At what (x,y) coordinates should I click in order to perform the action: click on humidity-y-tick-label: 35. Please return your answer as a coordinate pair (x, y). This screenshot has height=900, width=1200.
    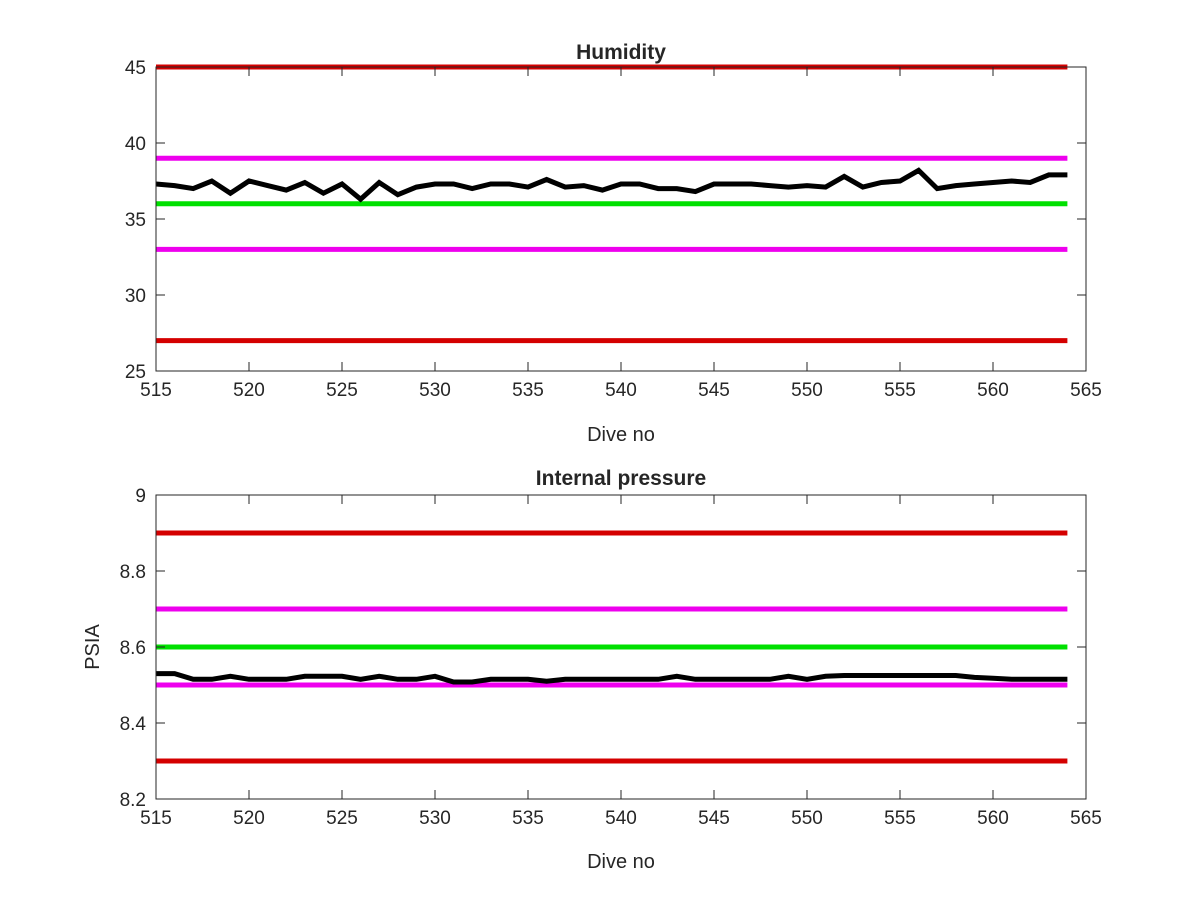
    Looking at the image, I should click on (135, 220).